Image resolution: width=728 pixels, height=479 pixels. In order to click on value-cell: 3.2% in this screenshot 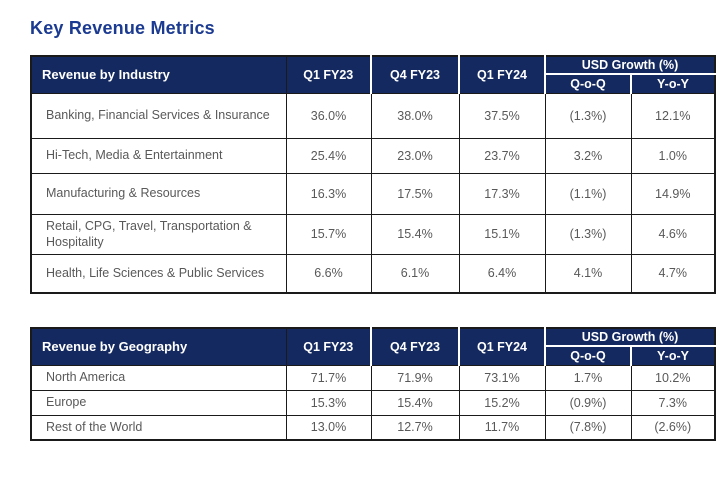, I will do `click(588, 155)`.